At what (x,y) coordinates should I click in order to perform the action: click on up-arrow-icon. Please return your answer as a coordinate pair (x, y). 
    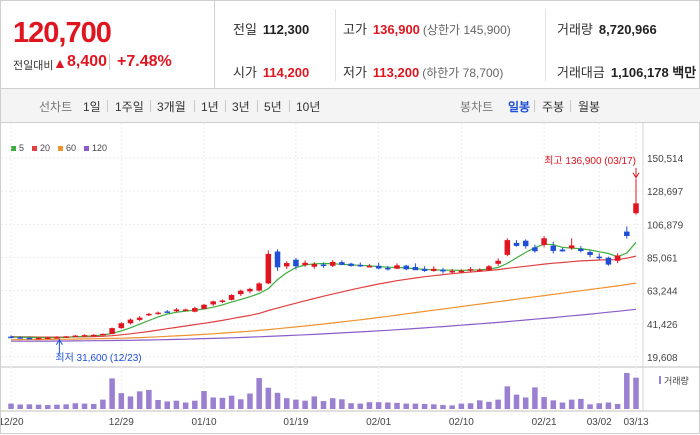
    Looking at the image, I should click on (59, 342).